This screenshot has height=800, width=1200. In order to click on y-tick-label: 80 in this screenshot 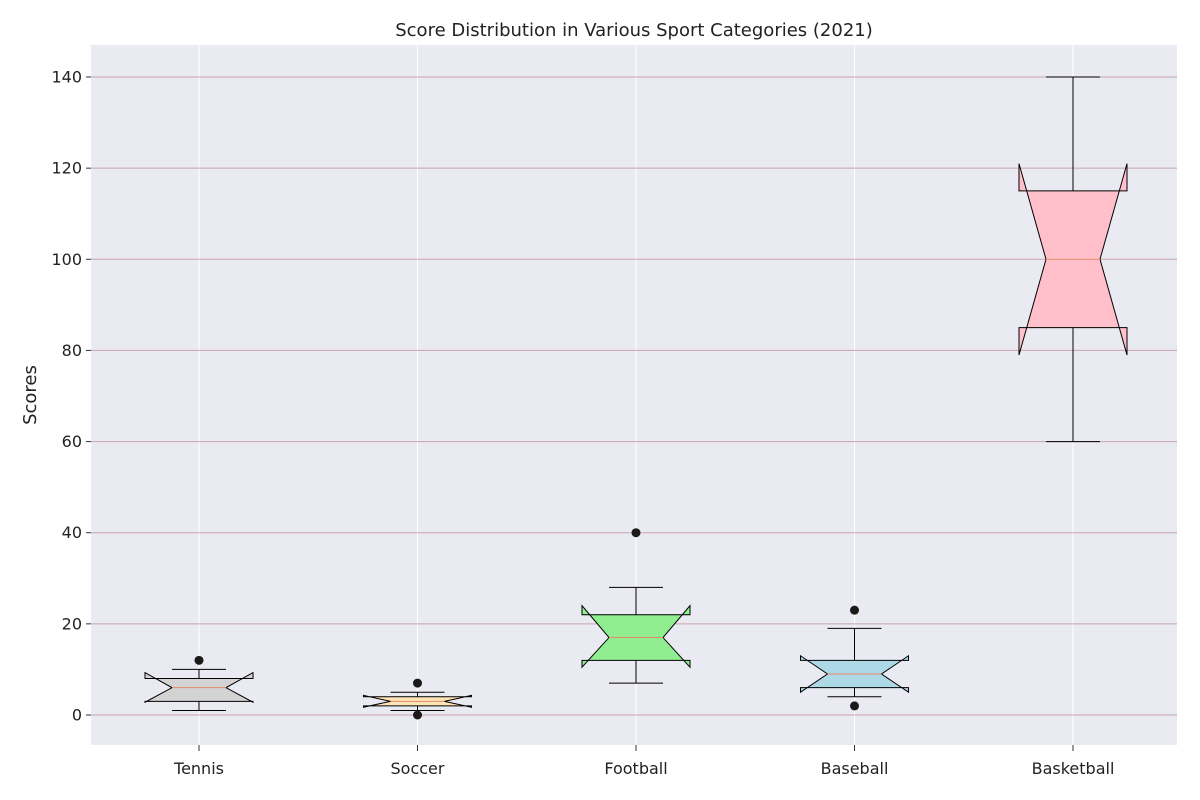, I will do `click(72, 350)`.